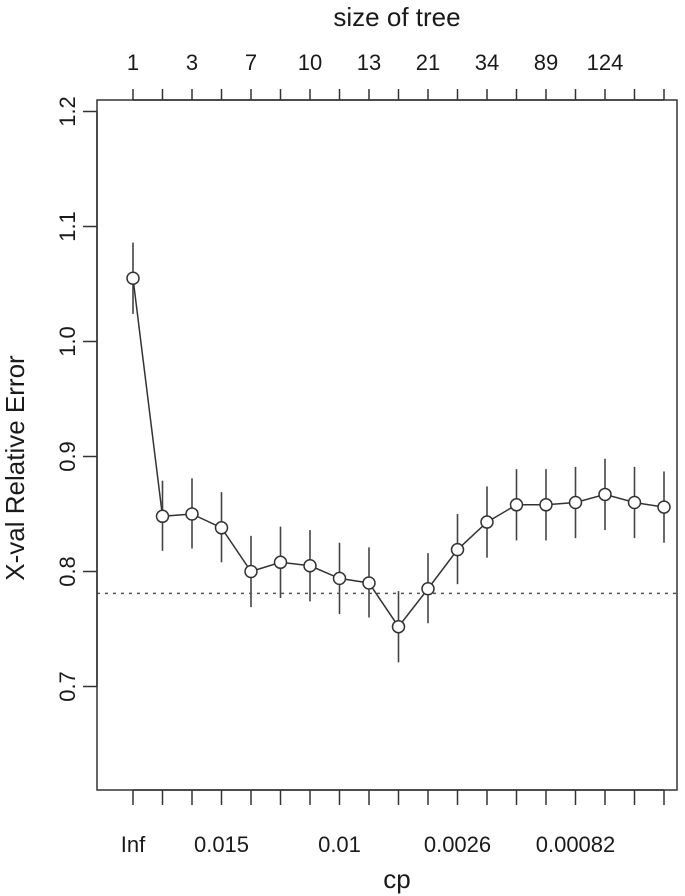 This screenshot has height=896, width=685. Describe the element at coordinates (457, 844) in the screenshot. I see `x-tick-label: 0.0026` at that location.